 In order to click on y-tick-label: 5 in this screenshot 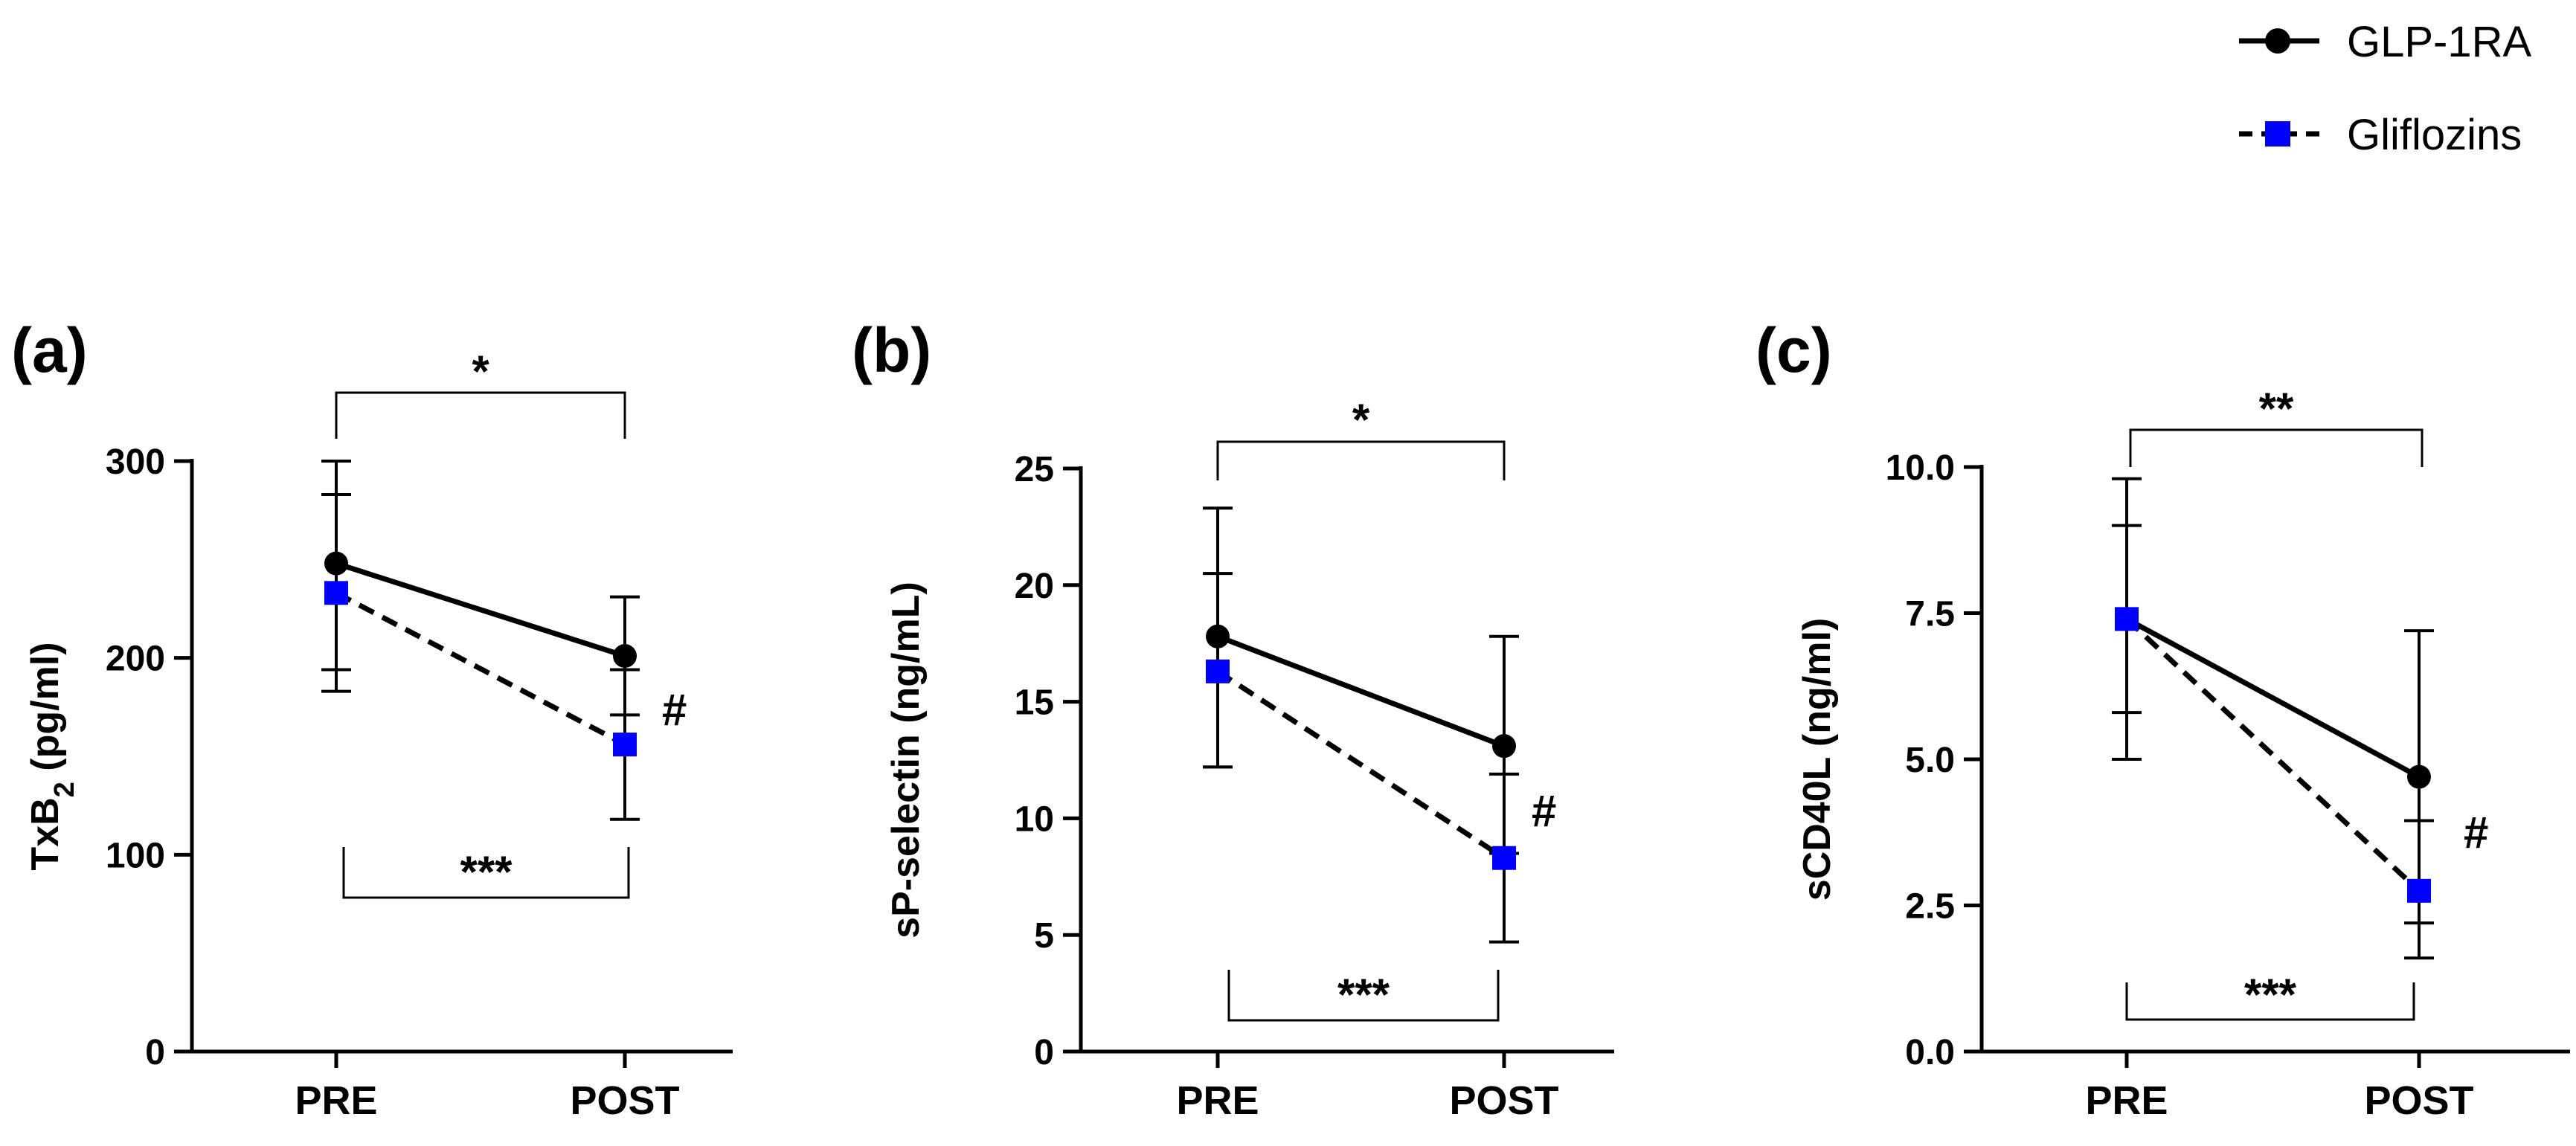, I will do `click(1044, 936)`.